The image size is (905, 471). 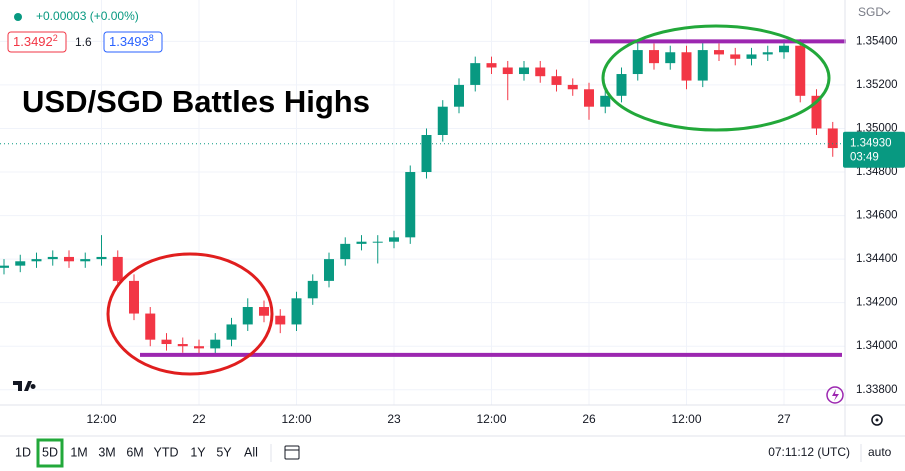 I want to click on last-price-label: 1.34930, so click(x=871, y=144).